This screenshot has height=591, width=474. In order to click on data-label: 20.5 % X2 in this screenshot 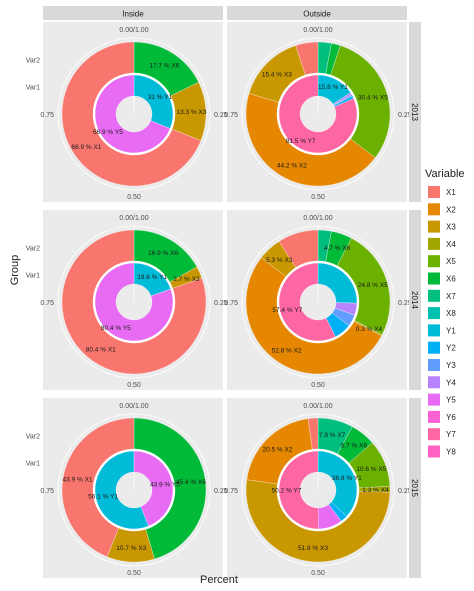, I will do `click(277, 450)`.